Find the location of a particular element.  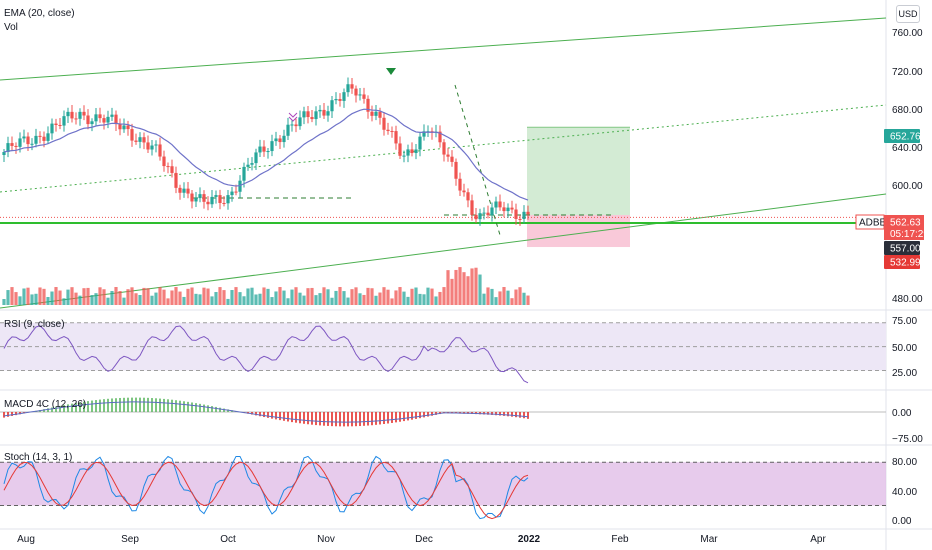

macd-axis-tick: 0.00 is located at coordinates (902, 413).